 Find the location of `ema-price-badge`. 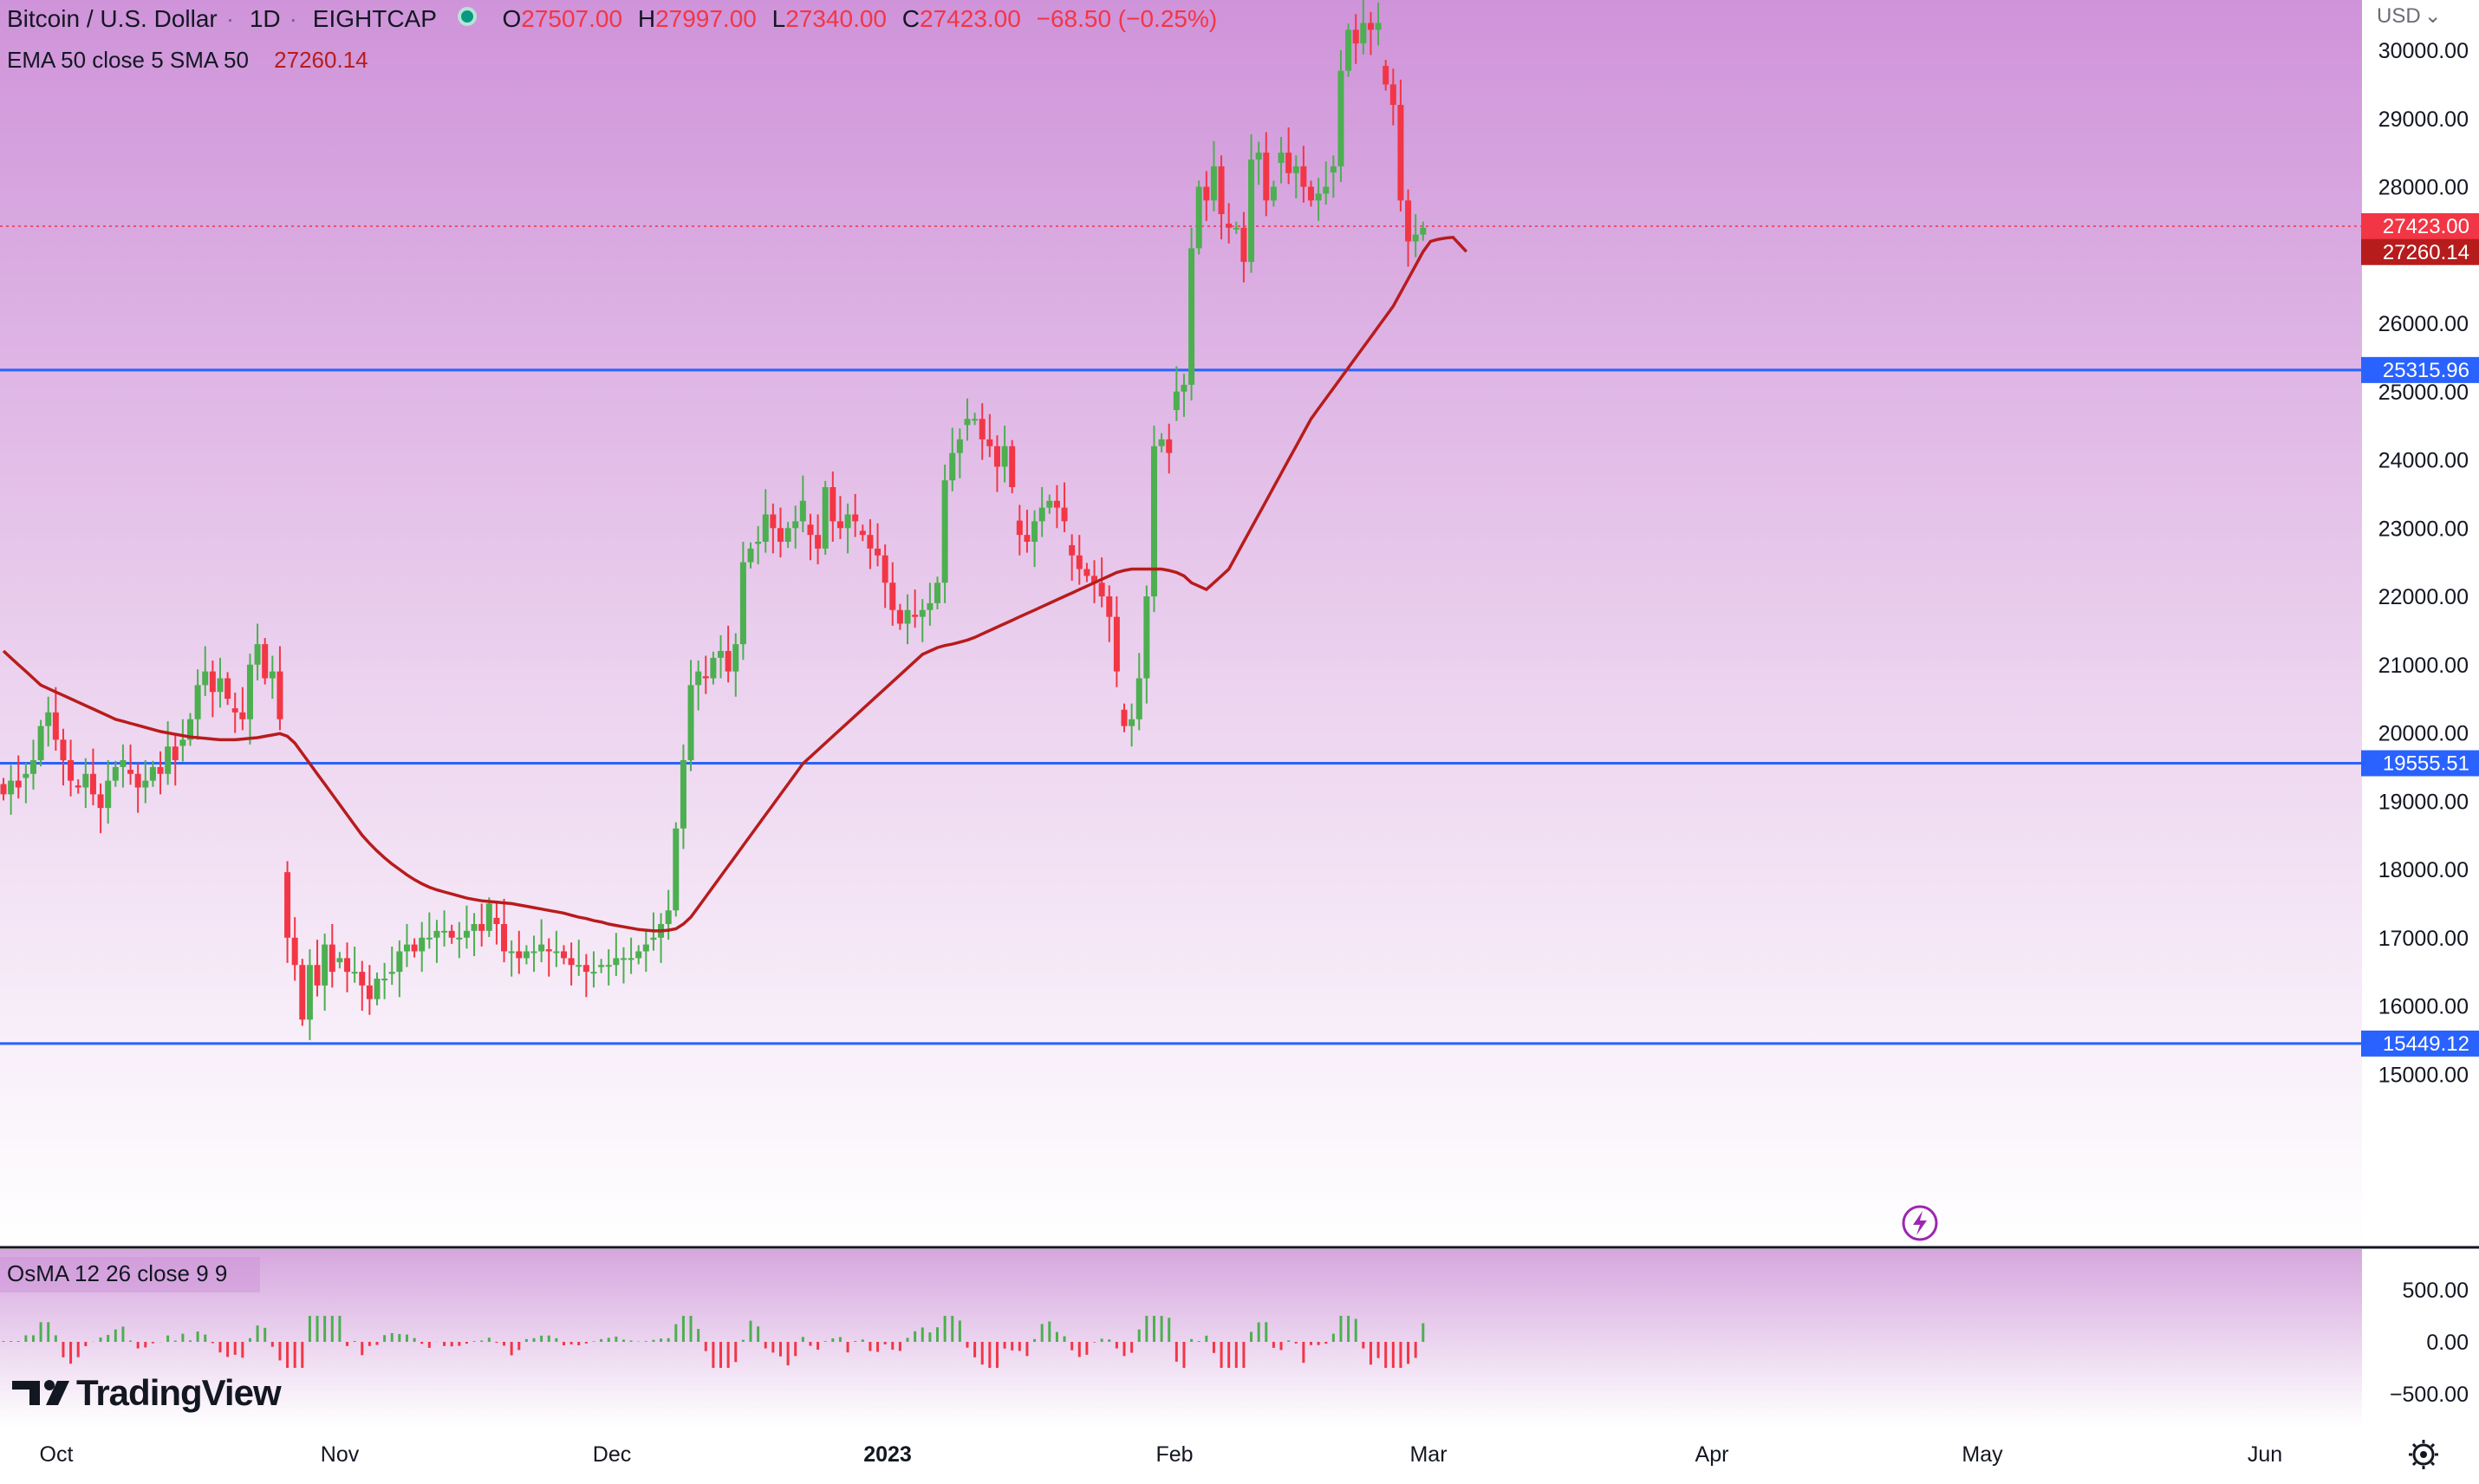

ema-price-badge is located at coordinates (2420, 251).